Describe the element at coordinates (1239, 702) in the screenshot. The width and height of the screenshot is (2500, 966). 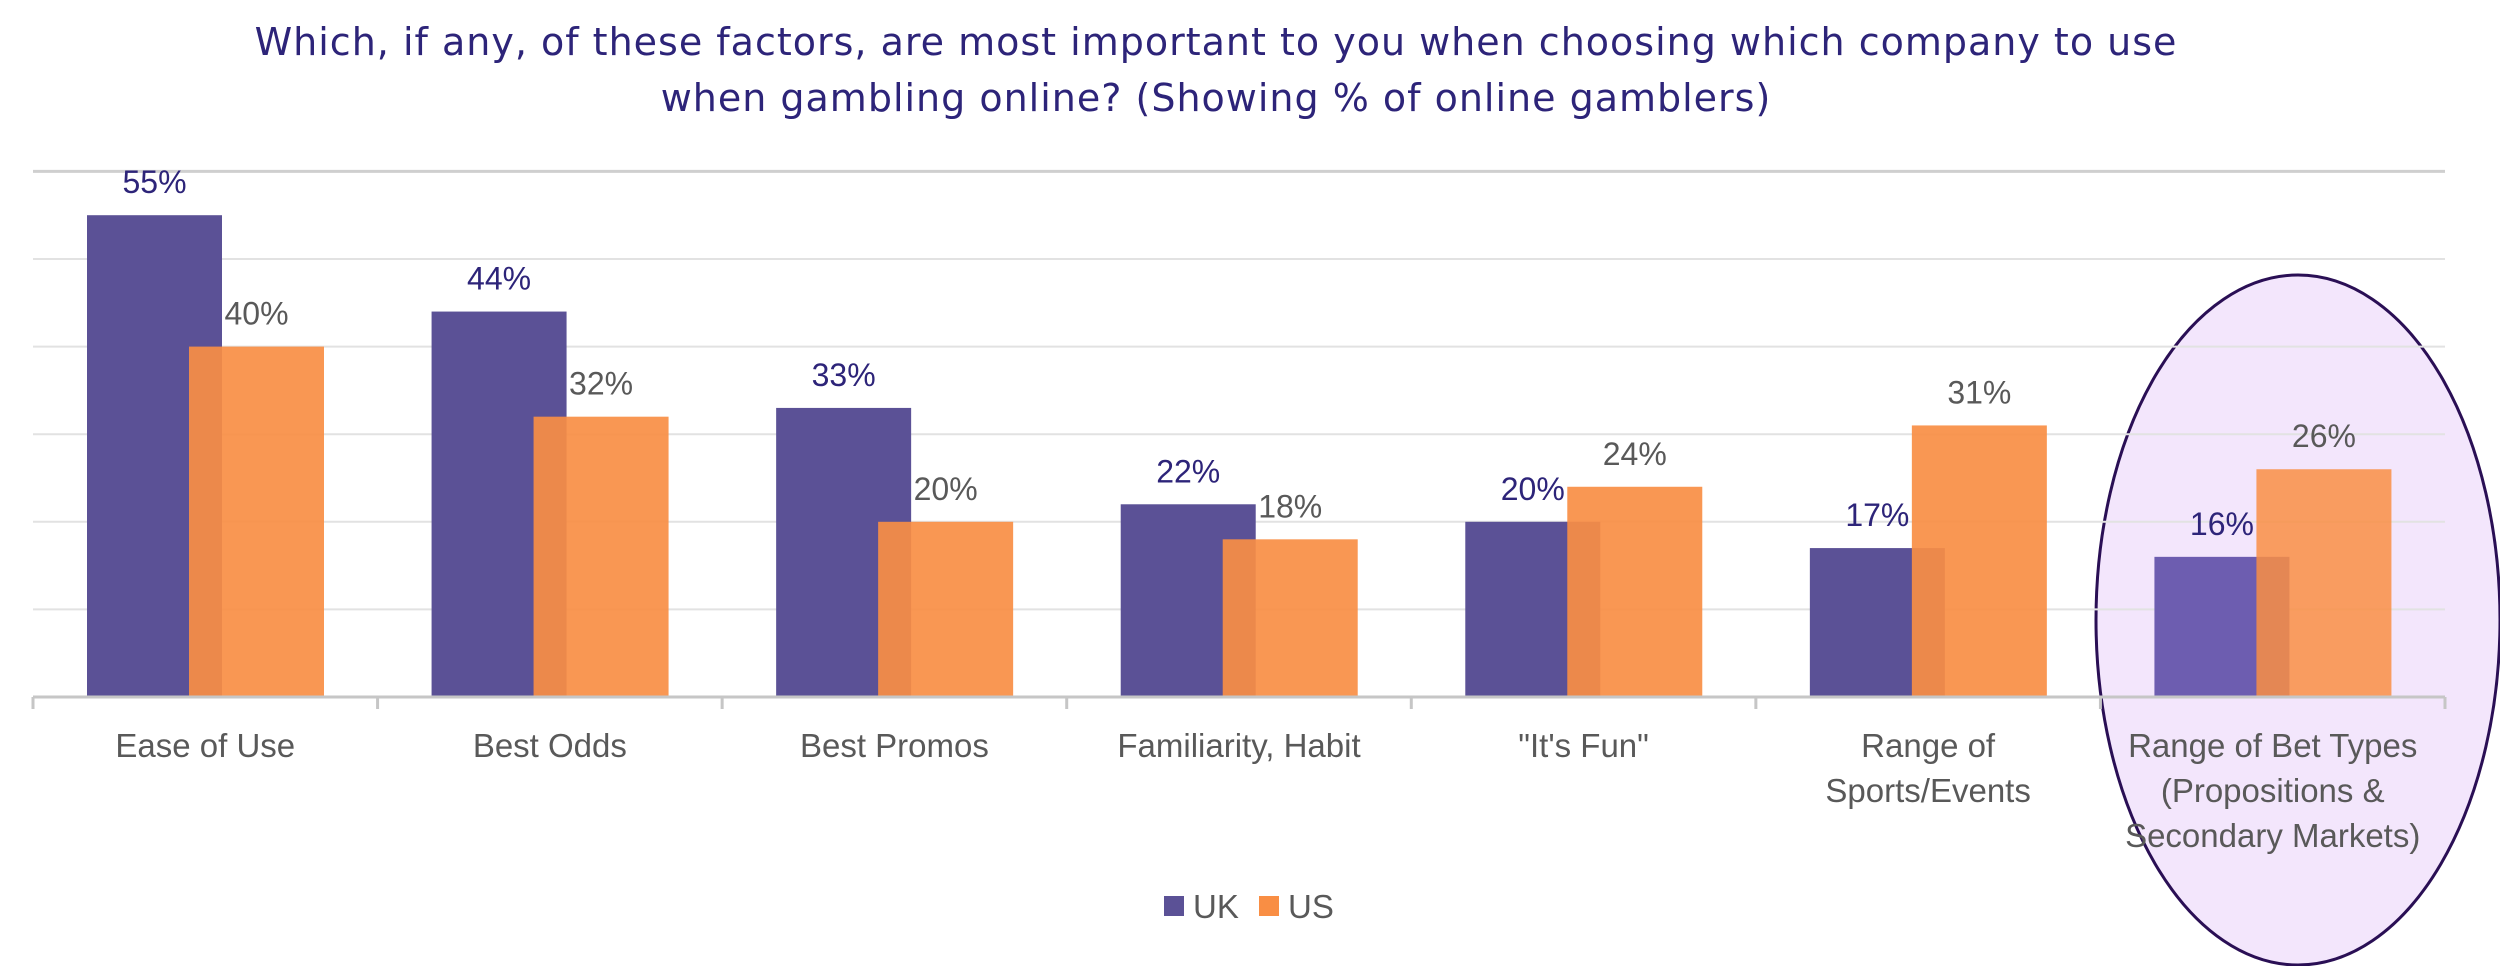
I see `x-axis` at that location.